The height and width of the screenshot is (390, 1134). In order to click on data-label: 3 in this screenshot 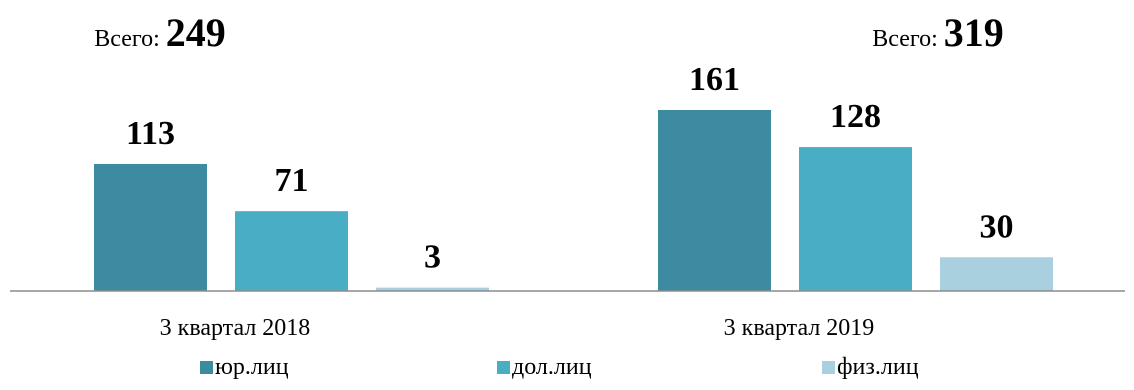, I will do `click(432, 257)`.